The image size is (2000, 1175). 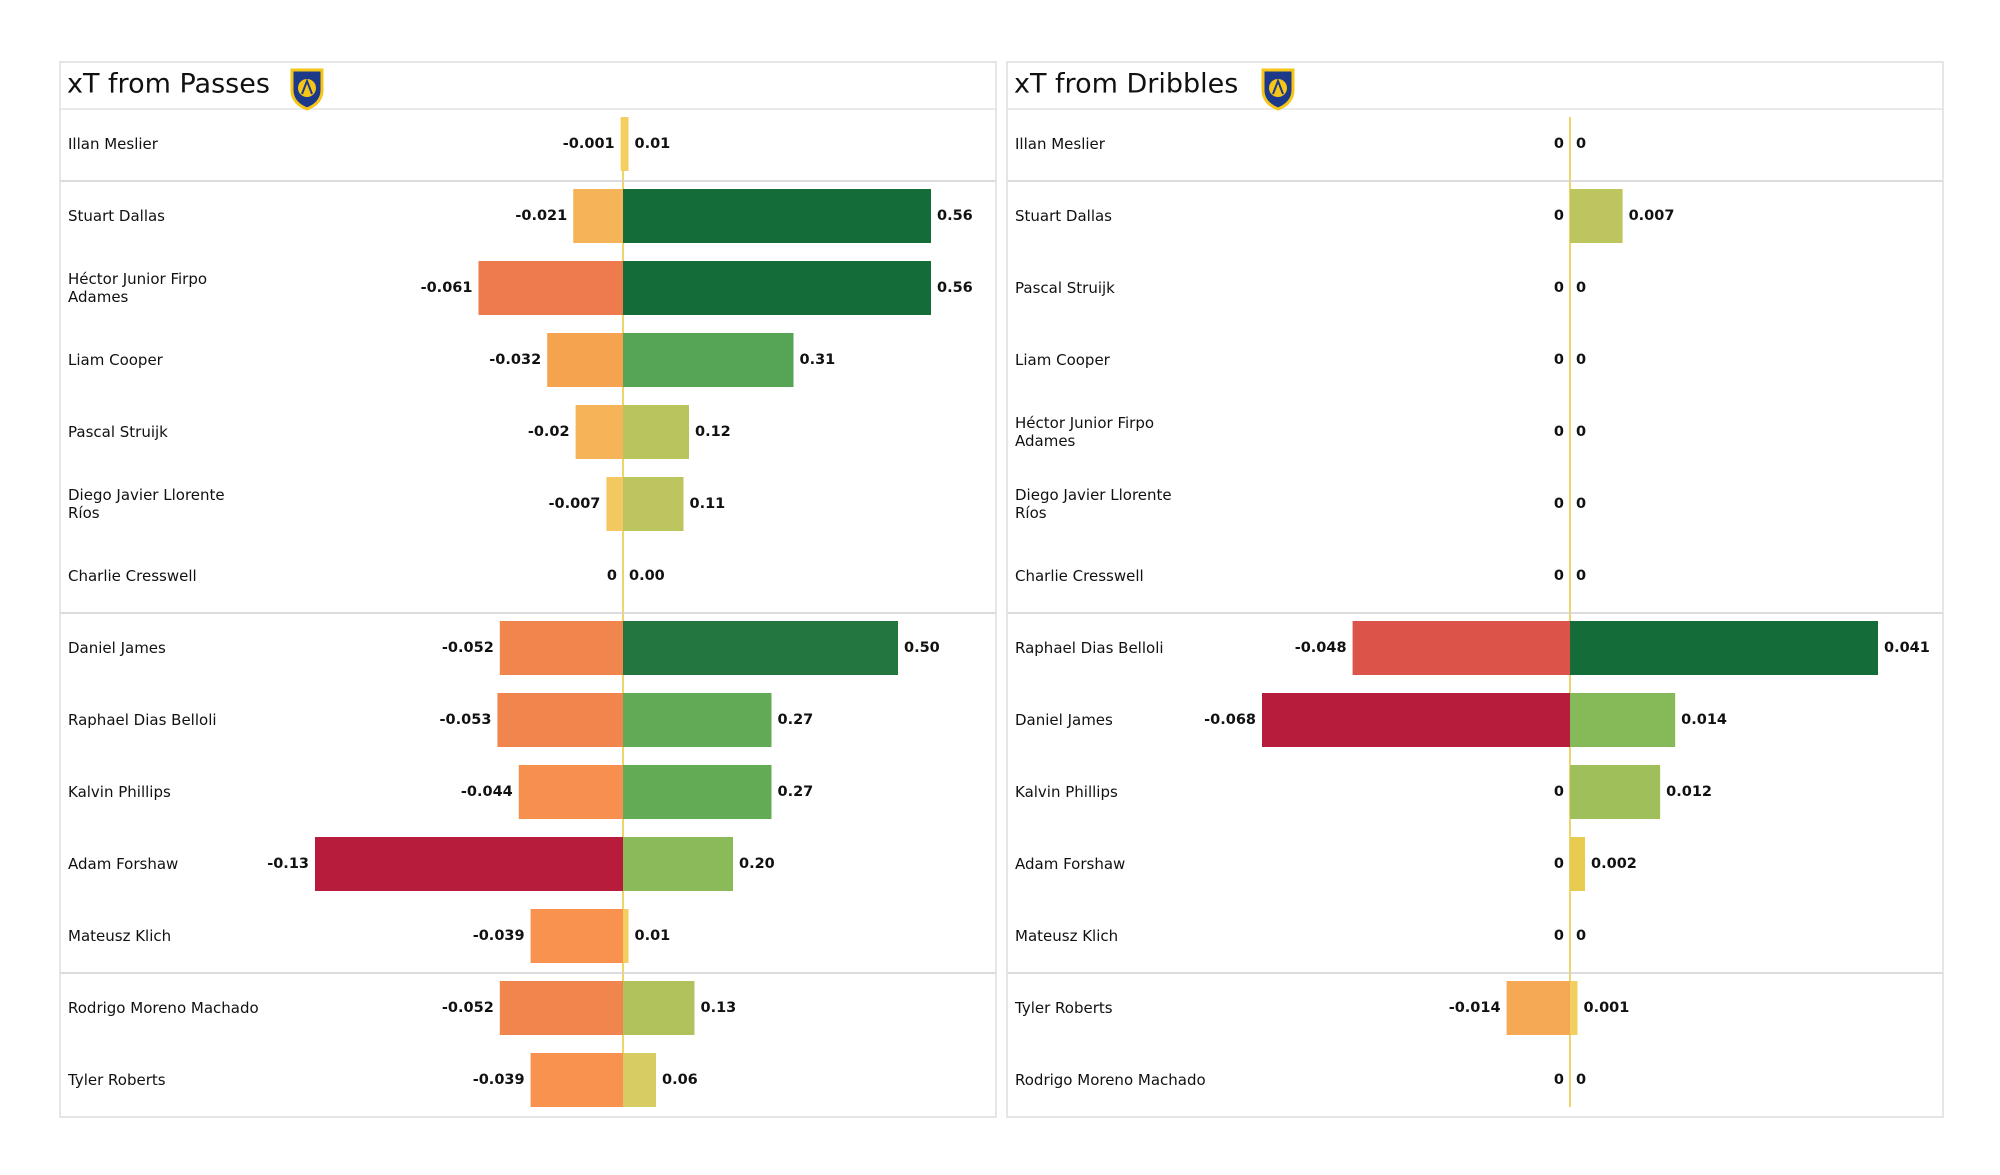 I want to click on negative-value-label: -0.032, so click(x=515, y=360).